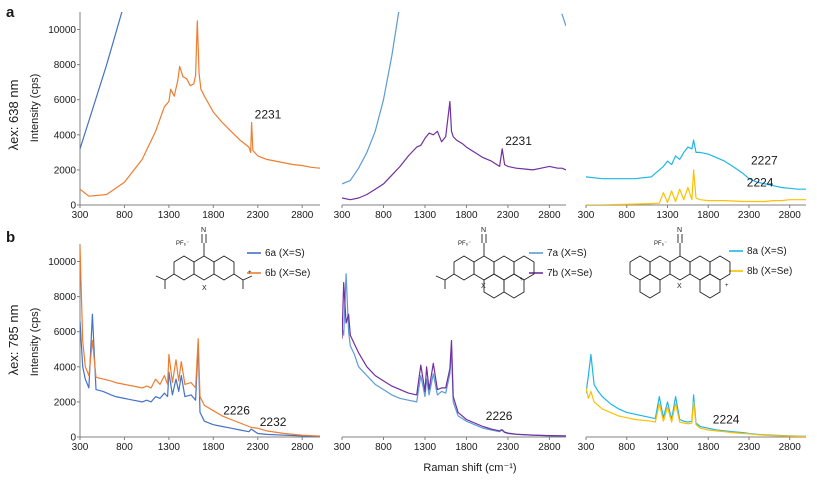 The height and width of the screenshot is (484, 817). What do you see at coordinates (287, 273) in the screenshot?
I see `legend-entry: 6b (X=Se)` at bounding box center [287, 273].